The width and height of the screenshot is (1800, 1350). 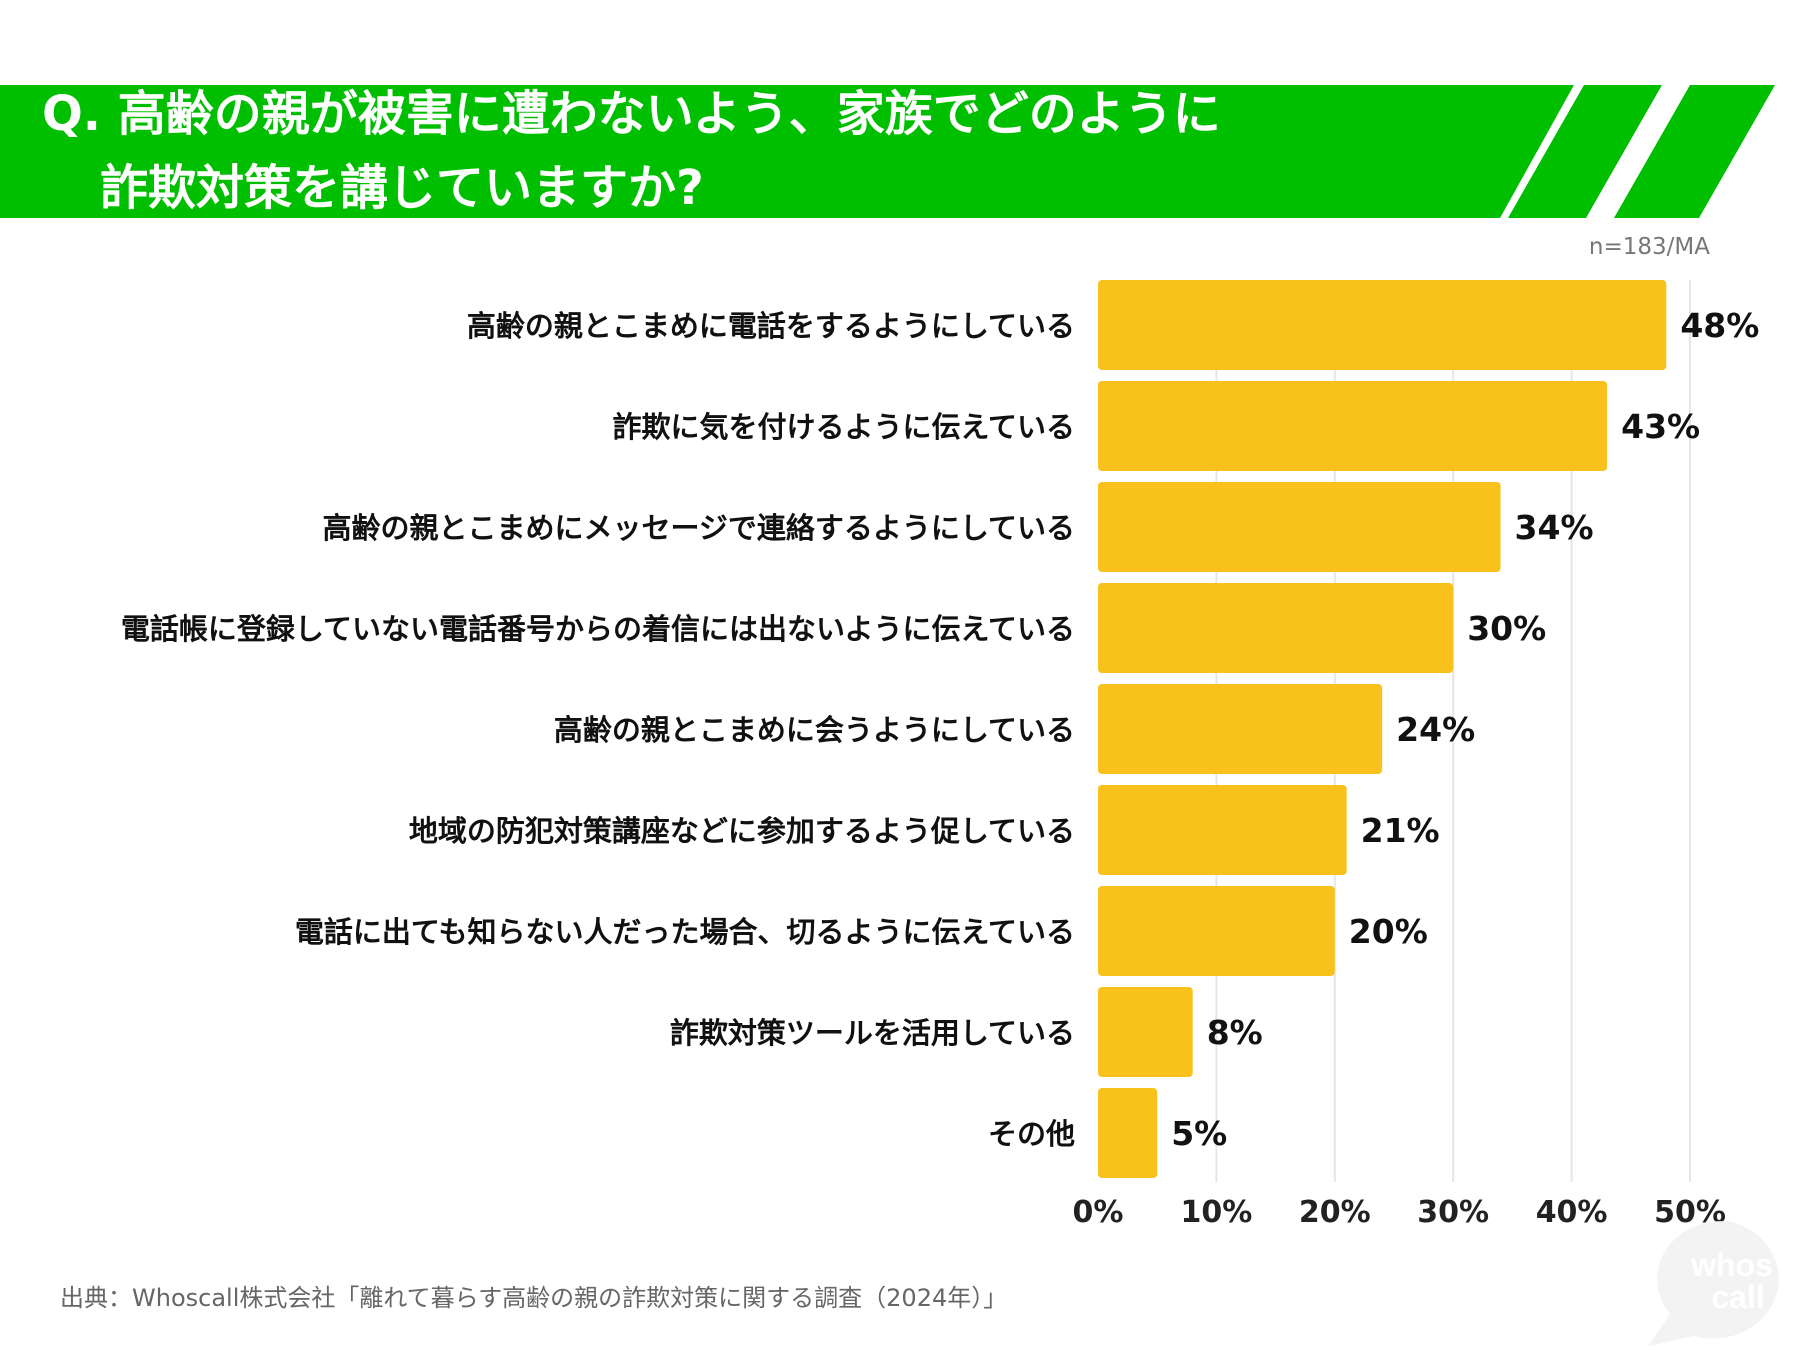 What do you see at coordinates (771, 326) in the screenshot?
I see `category-label: 高齢の親とこまめに電話をするようにしている` at bounding box center [771, 326].